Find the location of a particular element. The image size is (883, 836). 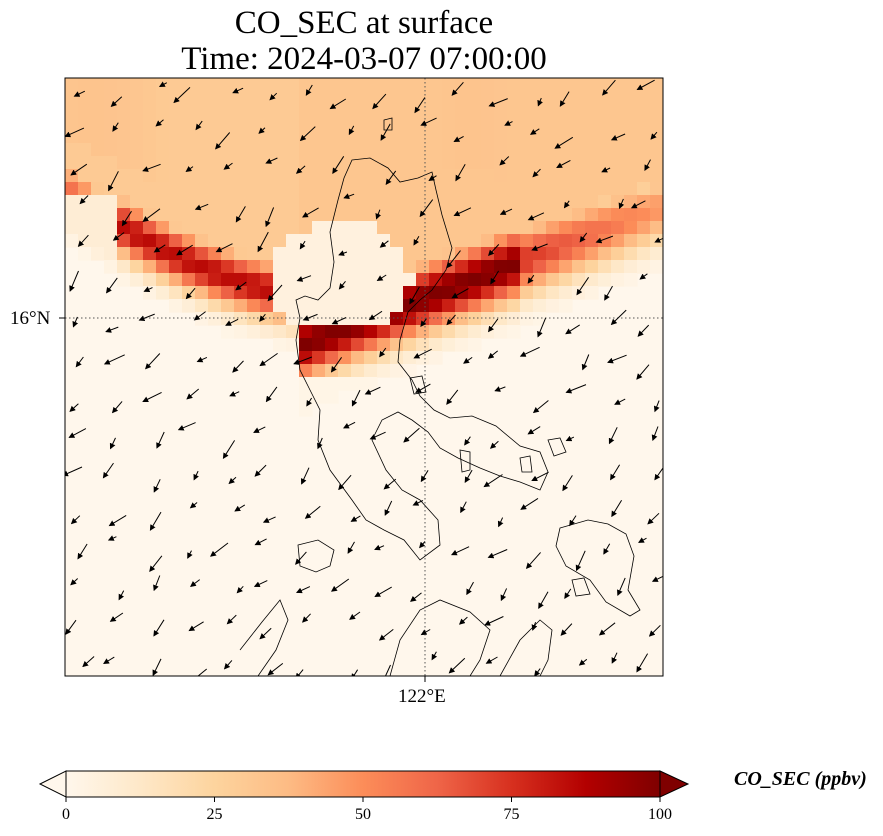

plot-title-line-1: CO_SEC at surface is located at coordinates (364, 23).